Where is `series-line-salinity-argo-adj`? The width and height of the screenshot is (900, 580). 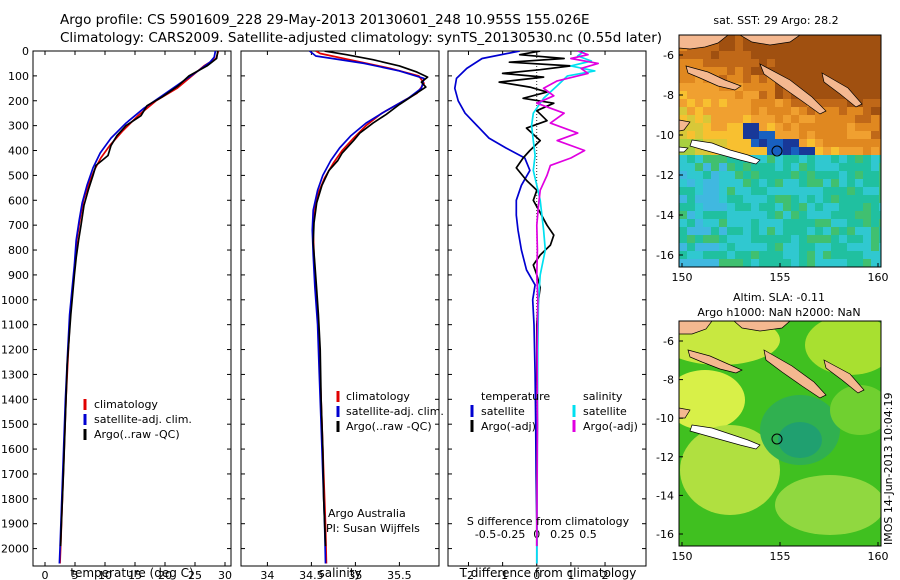
series-line-salinity-argo-adj is located at coordinates (567, 299).